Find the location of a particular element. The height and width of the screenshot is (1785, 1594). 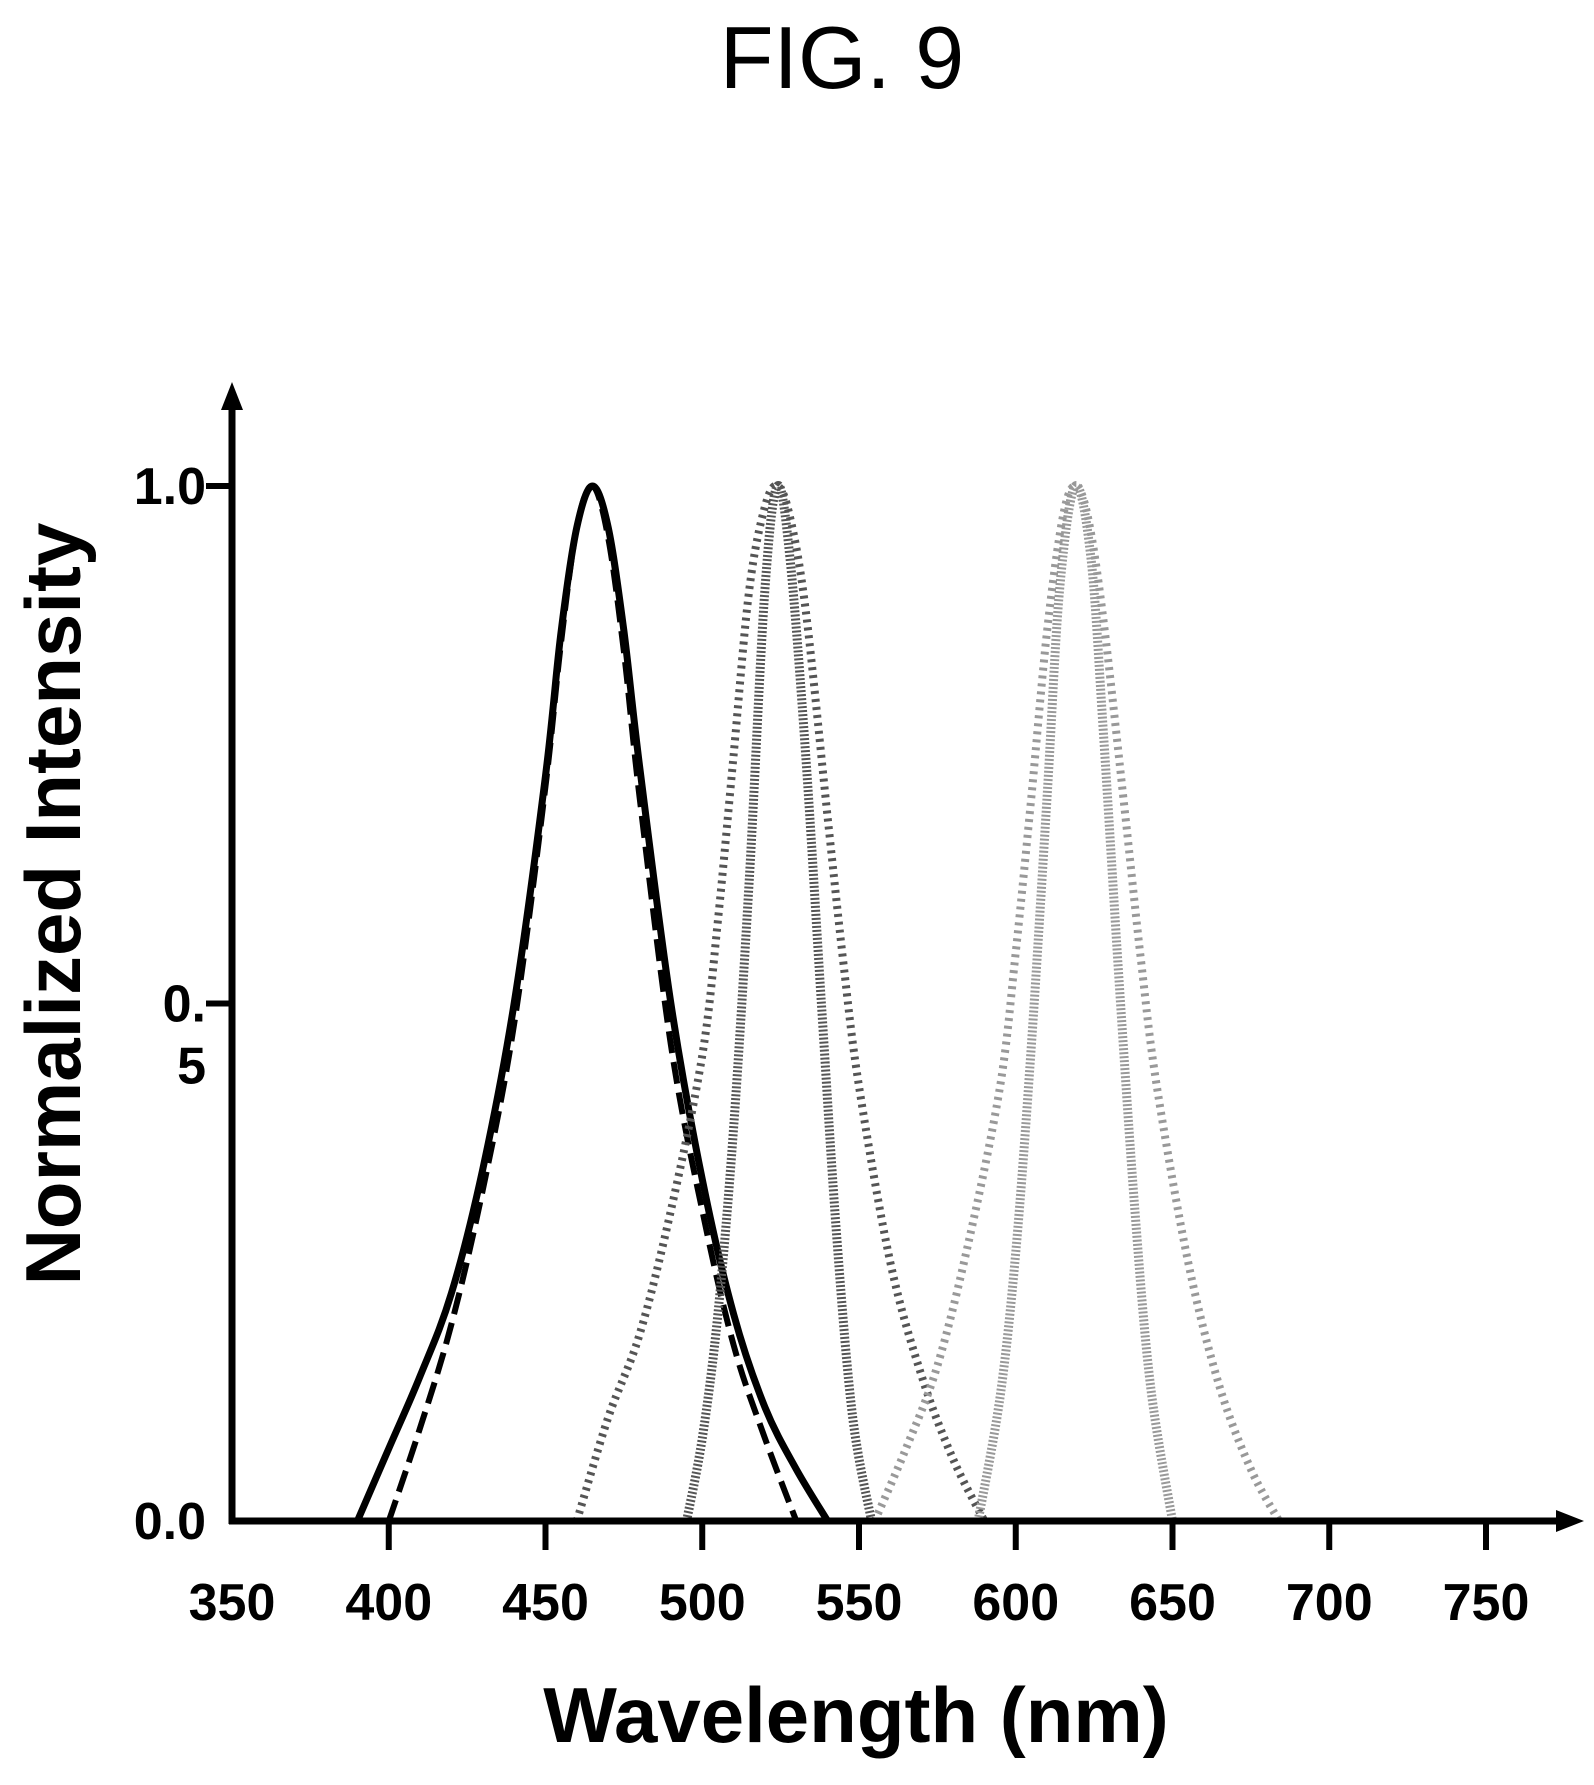

x-tick-label: 600 is located at coordinates (1015, 1603).